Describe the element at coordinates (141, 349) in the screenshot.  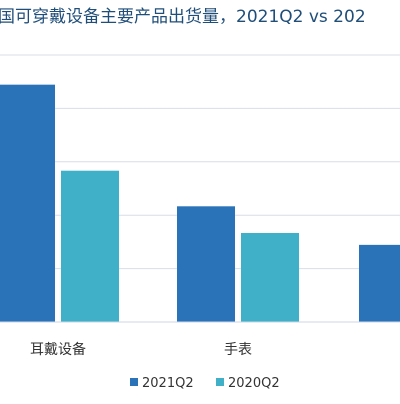
I see `category-labels: 耳戴设备 手表` at that location.